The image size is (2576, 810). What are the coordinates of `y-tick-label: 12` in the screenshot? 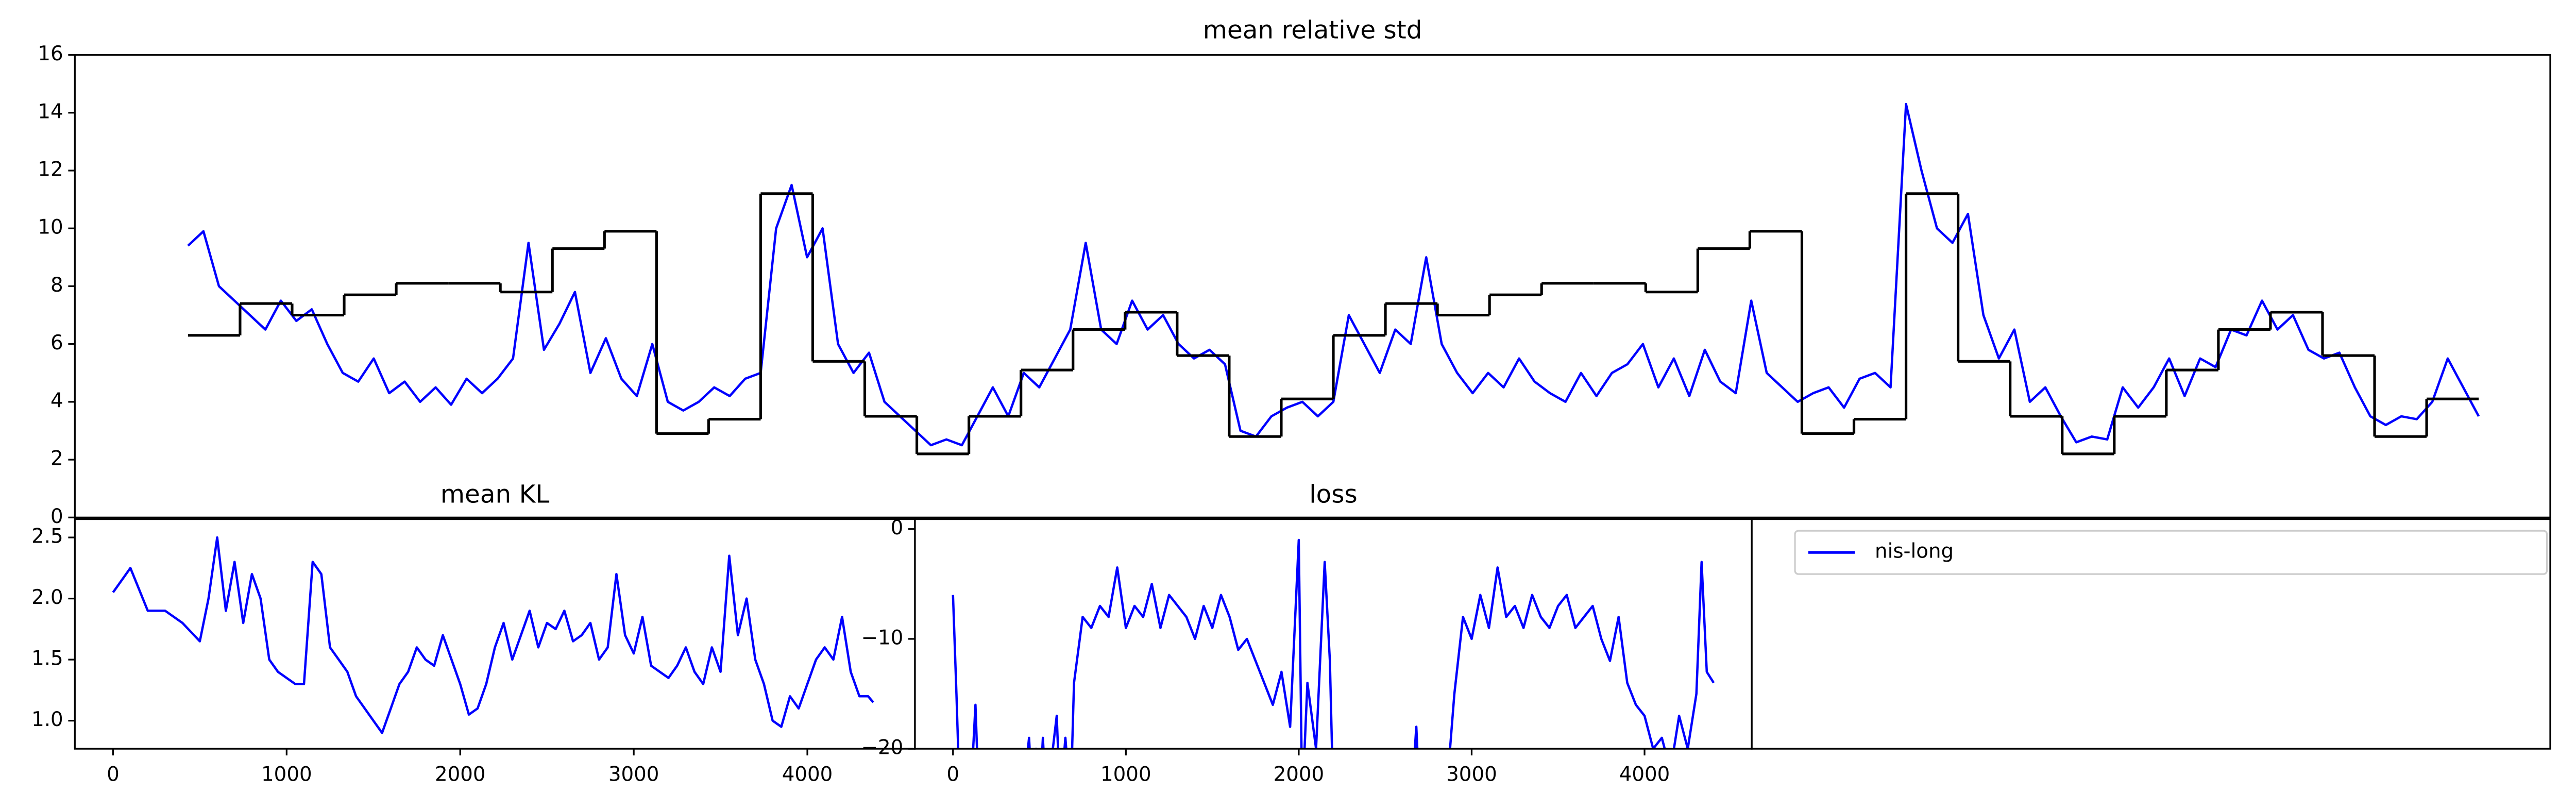 It's located at (51, 169).